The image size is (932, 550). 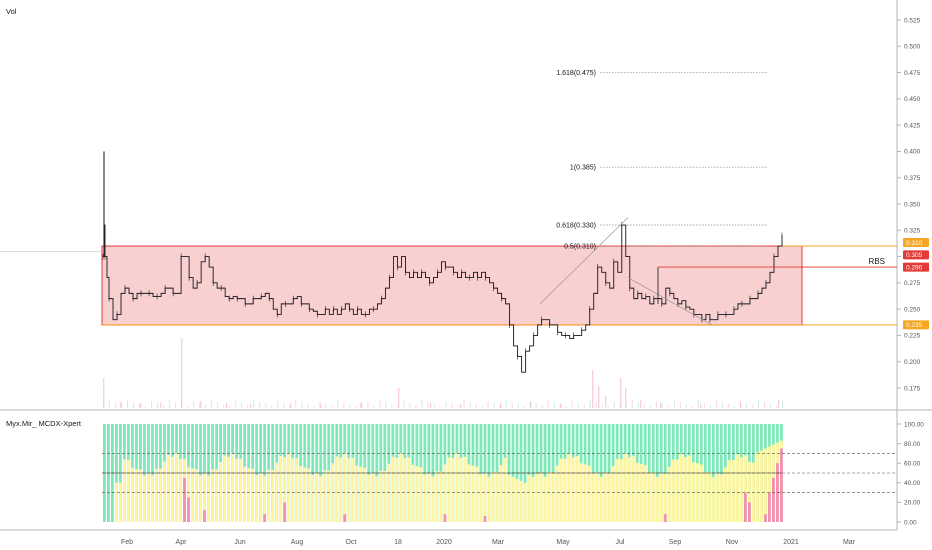 What do you see at coordinates (44, 423) in the screenshot?
I see `indicator-title: Myx.Mir_ MCDX-Xpert` at bounding box center [44, 423].